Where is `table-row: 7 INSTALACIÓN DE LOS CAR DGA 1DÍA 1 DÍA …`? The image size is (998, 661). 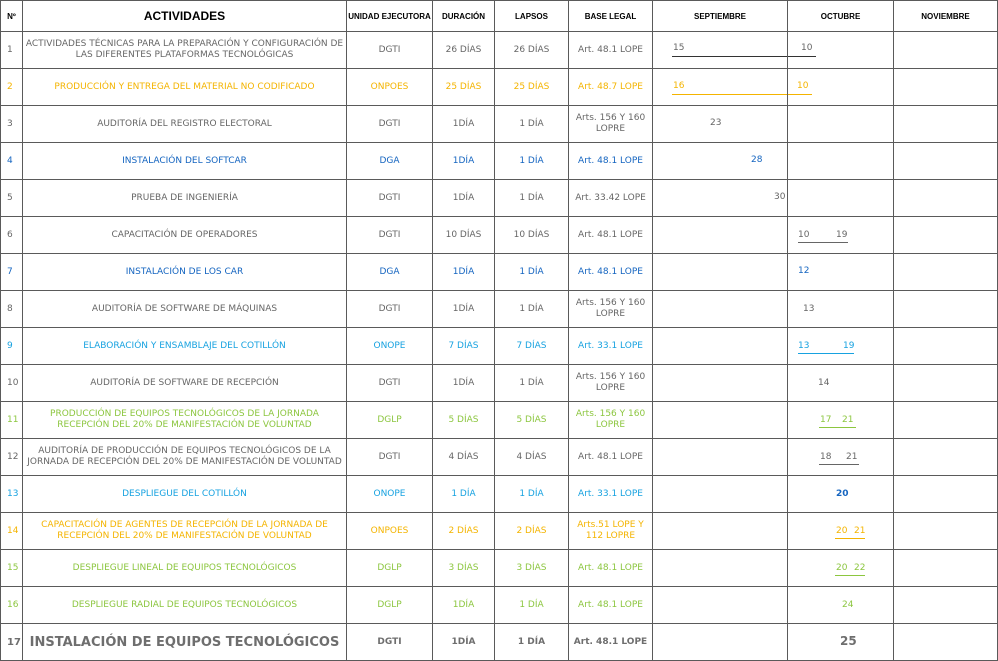
table-row: 7 INSTALACIÓN DE LOS CAR DGA 1DÍA 1 DÍA … is located at coordinates (499, 272).